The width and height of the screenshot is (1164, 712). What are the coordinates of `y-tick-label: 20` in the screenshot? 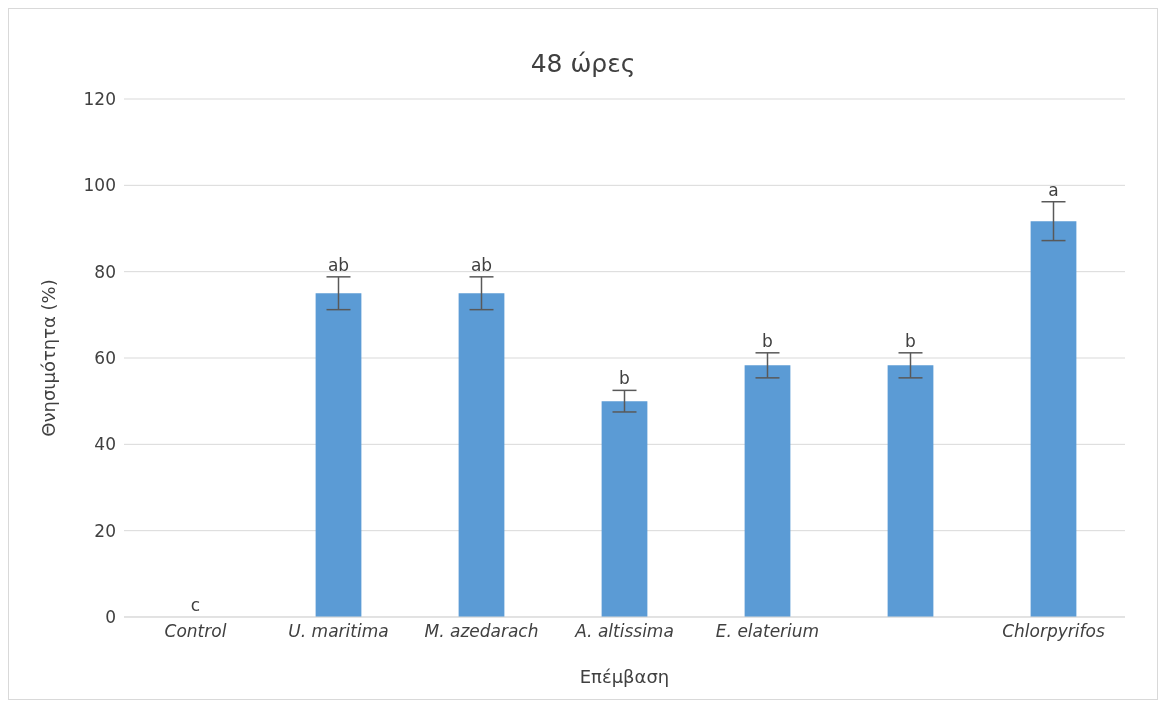 It's located at (105, 530).